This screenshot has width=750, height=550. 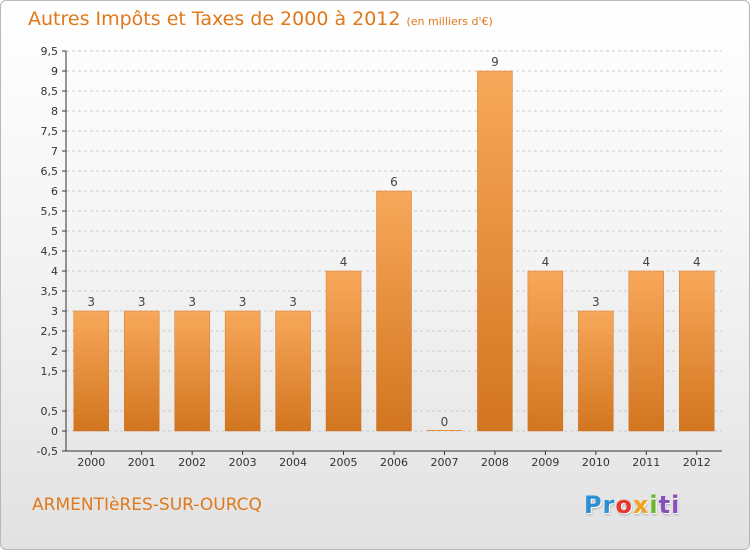 What do you see at coordinates (50, 171) in the screenshot?
I see `y-tick-label: 6,5` at bounding box center [50, 171].